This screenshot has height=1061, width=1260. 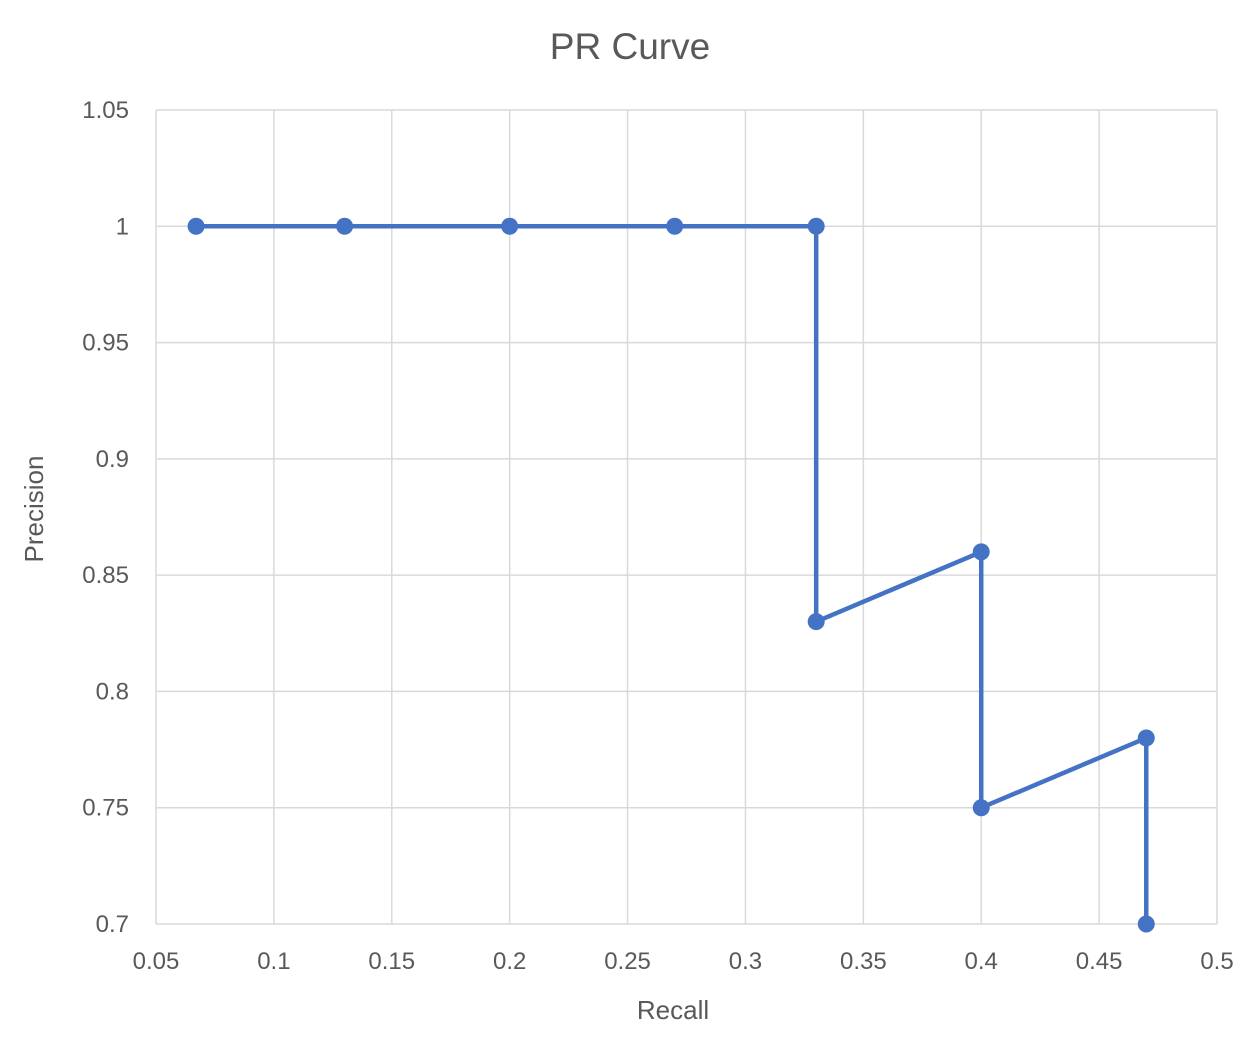 I want to click on y-tick-label: 0.8, so click(x=112, y=691).